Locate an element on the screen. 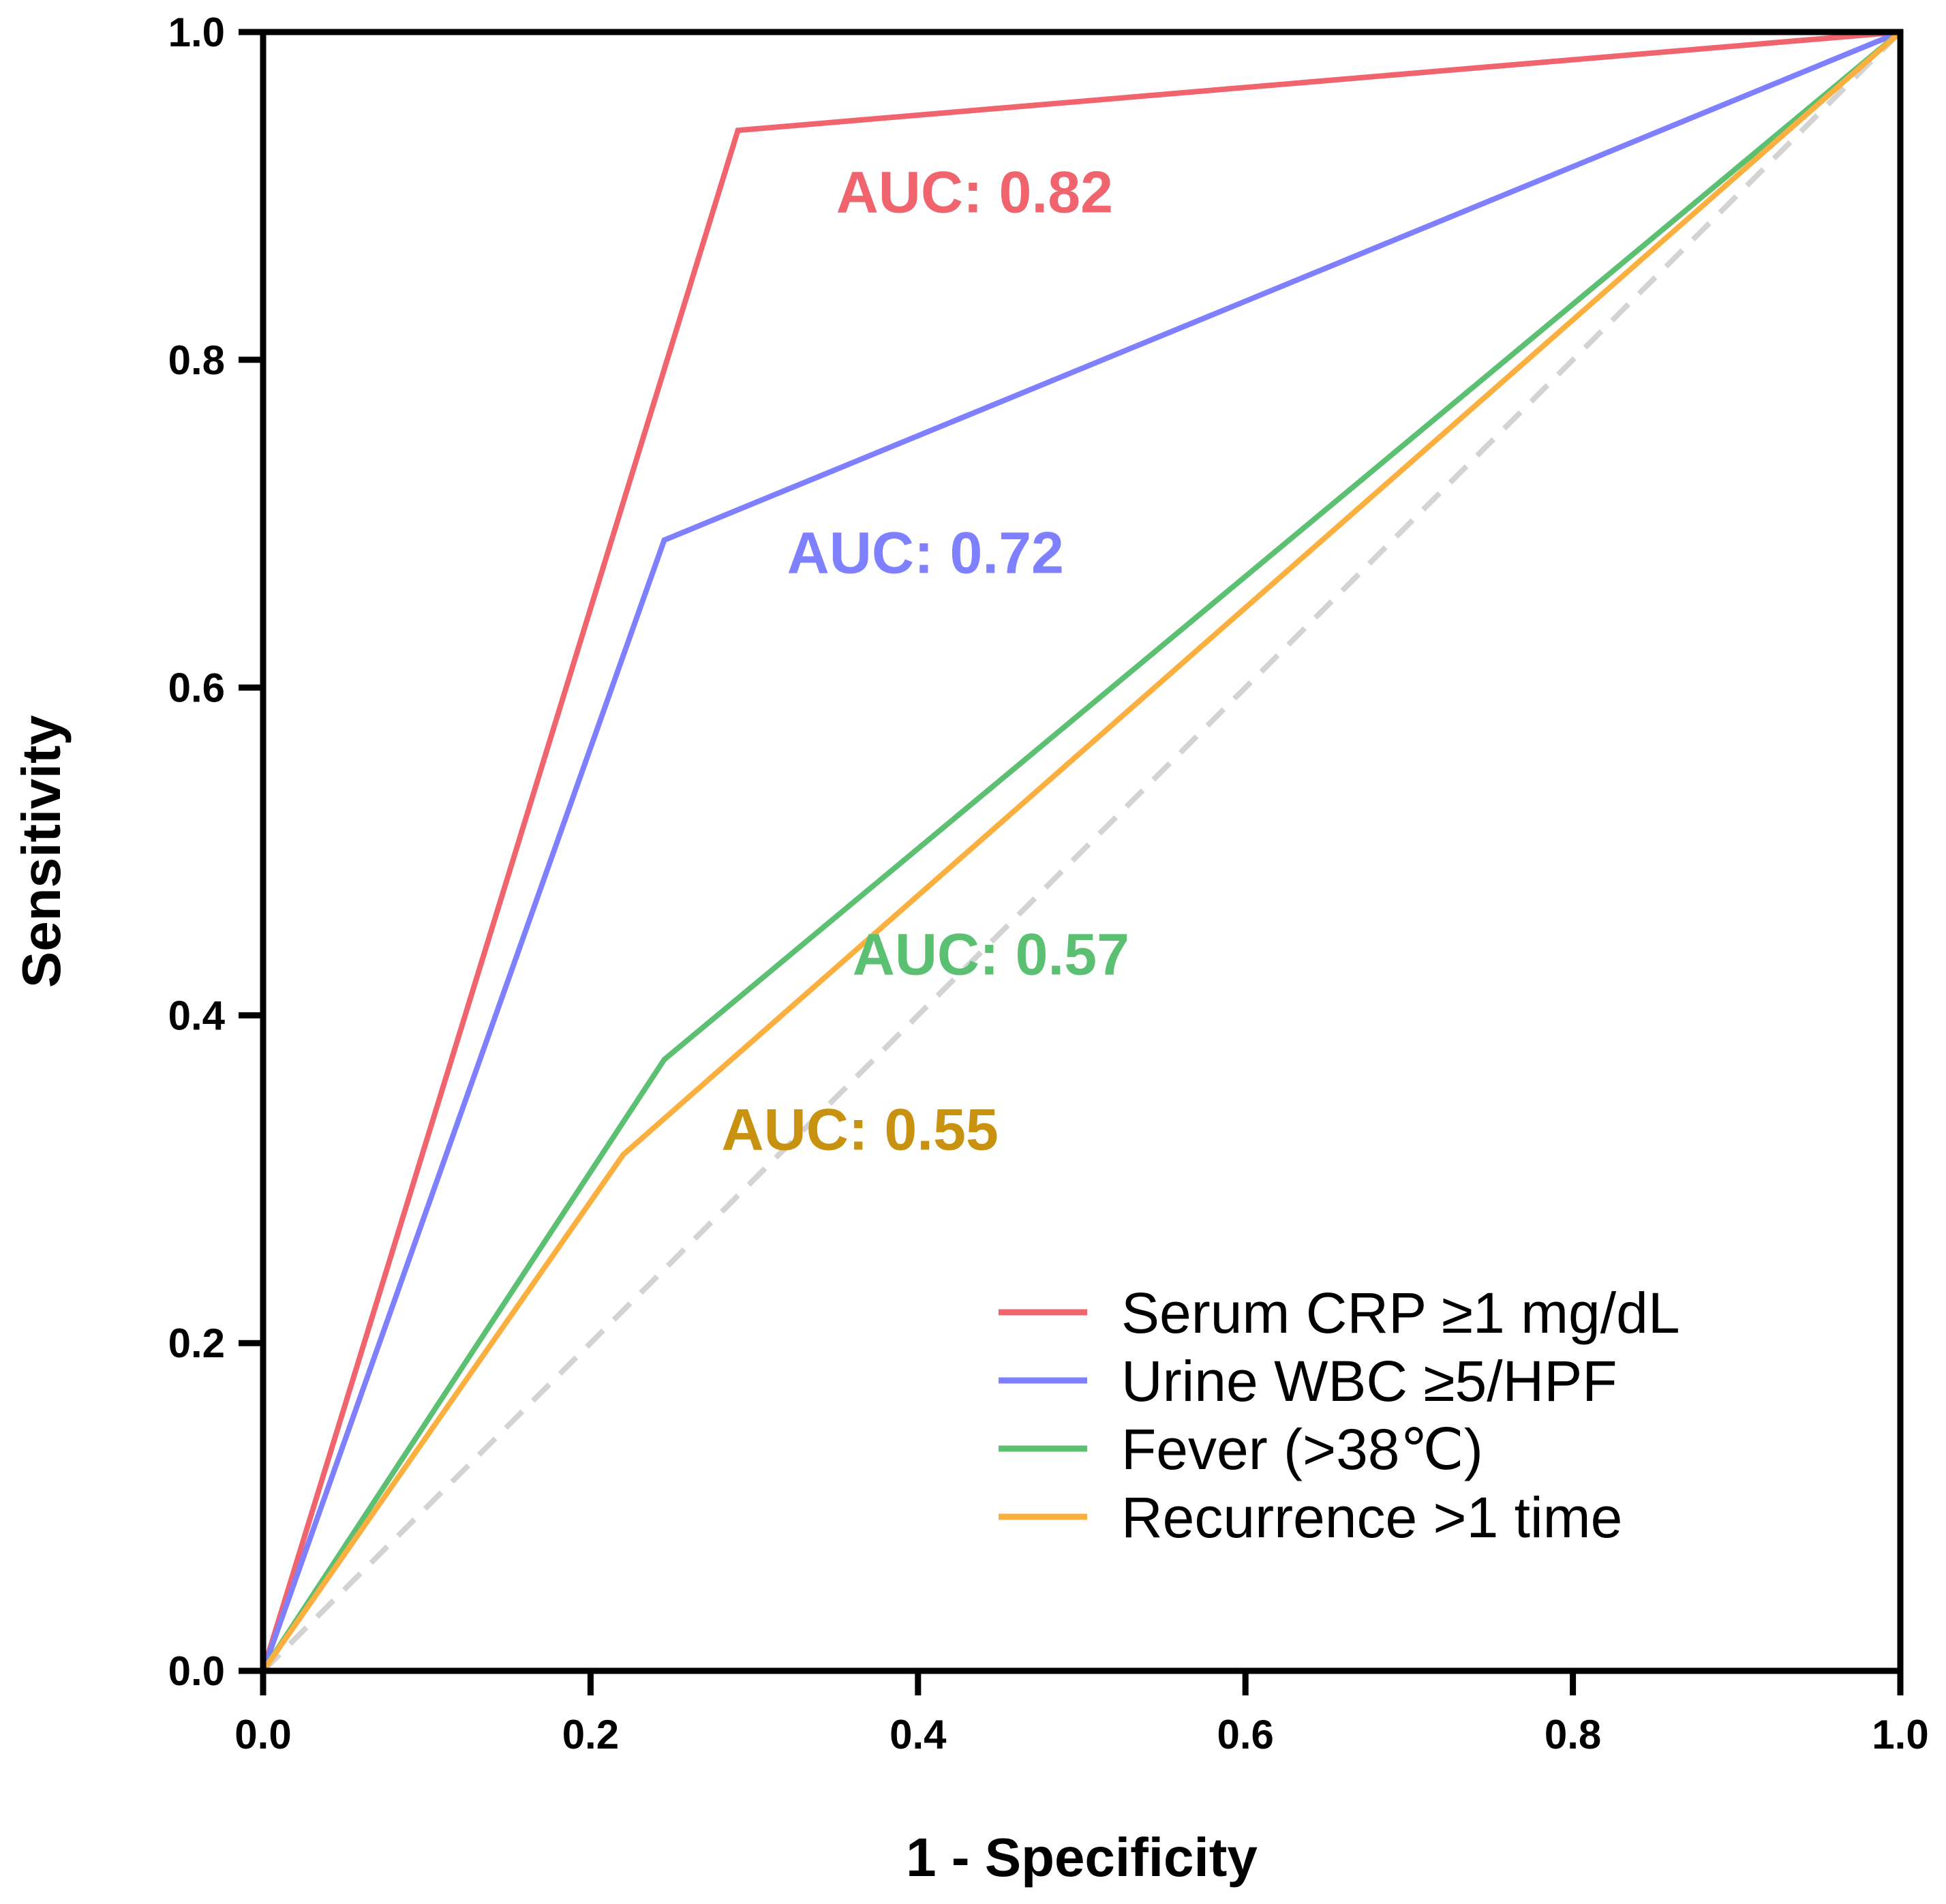  y-tick-label: 0.4 is located at coordinates (197, 1015).